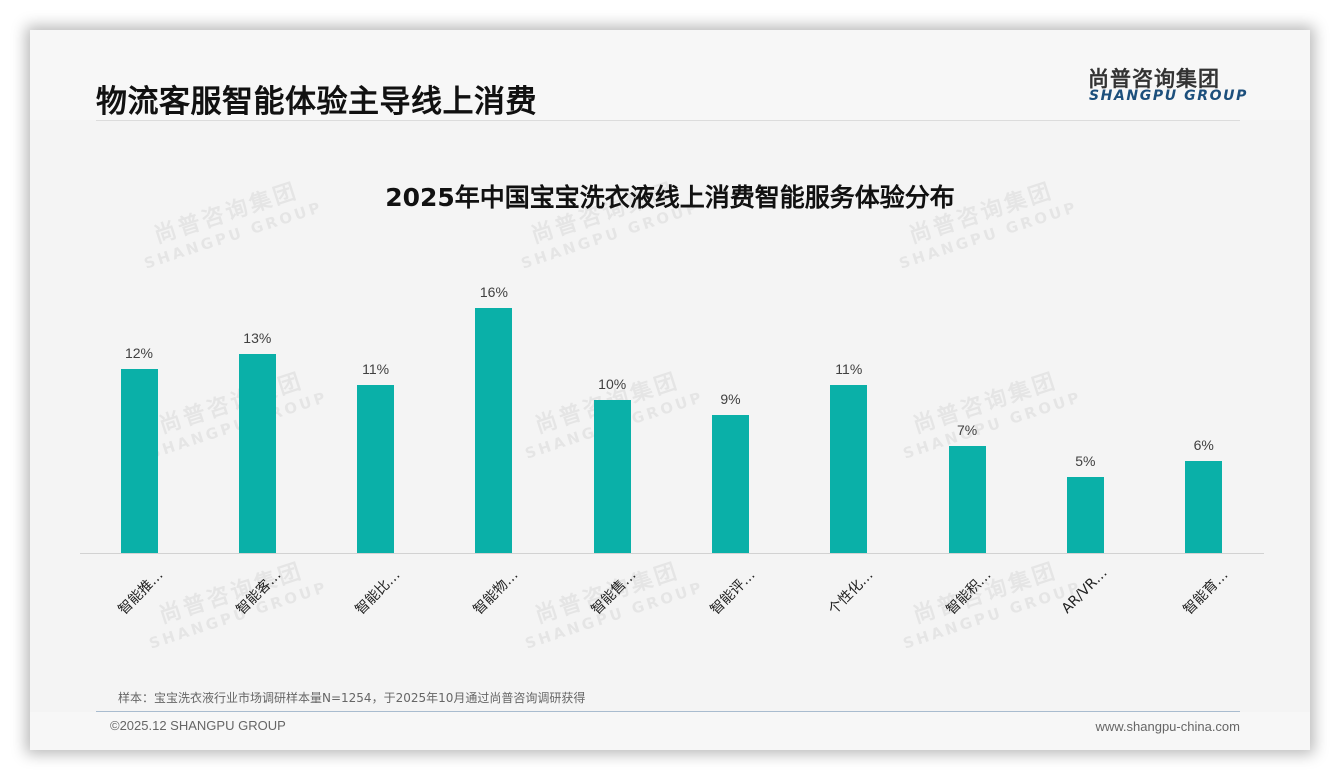 This screenshot has width=1340, height=780. What do you see at coordinates (1154, 79) in the screenshot?
I see `logo-chinese: 尚普咨询集团` at bounding box center [1154, 79].